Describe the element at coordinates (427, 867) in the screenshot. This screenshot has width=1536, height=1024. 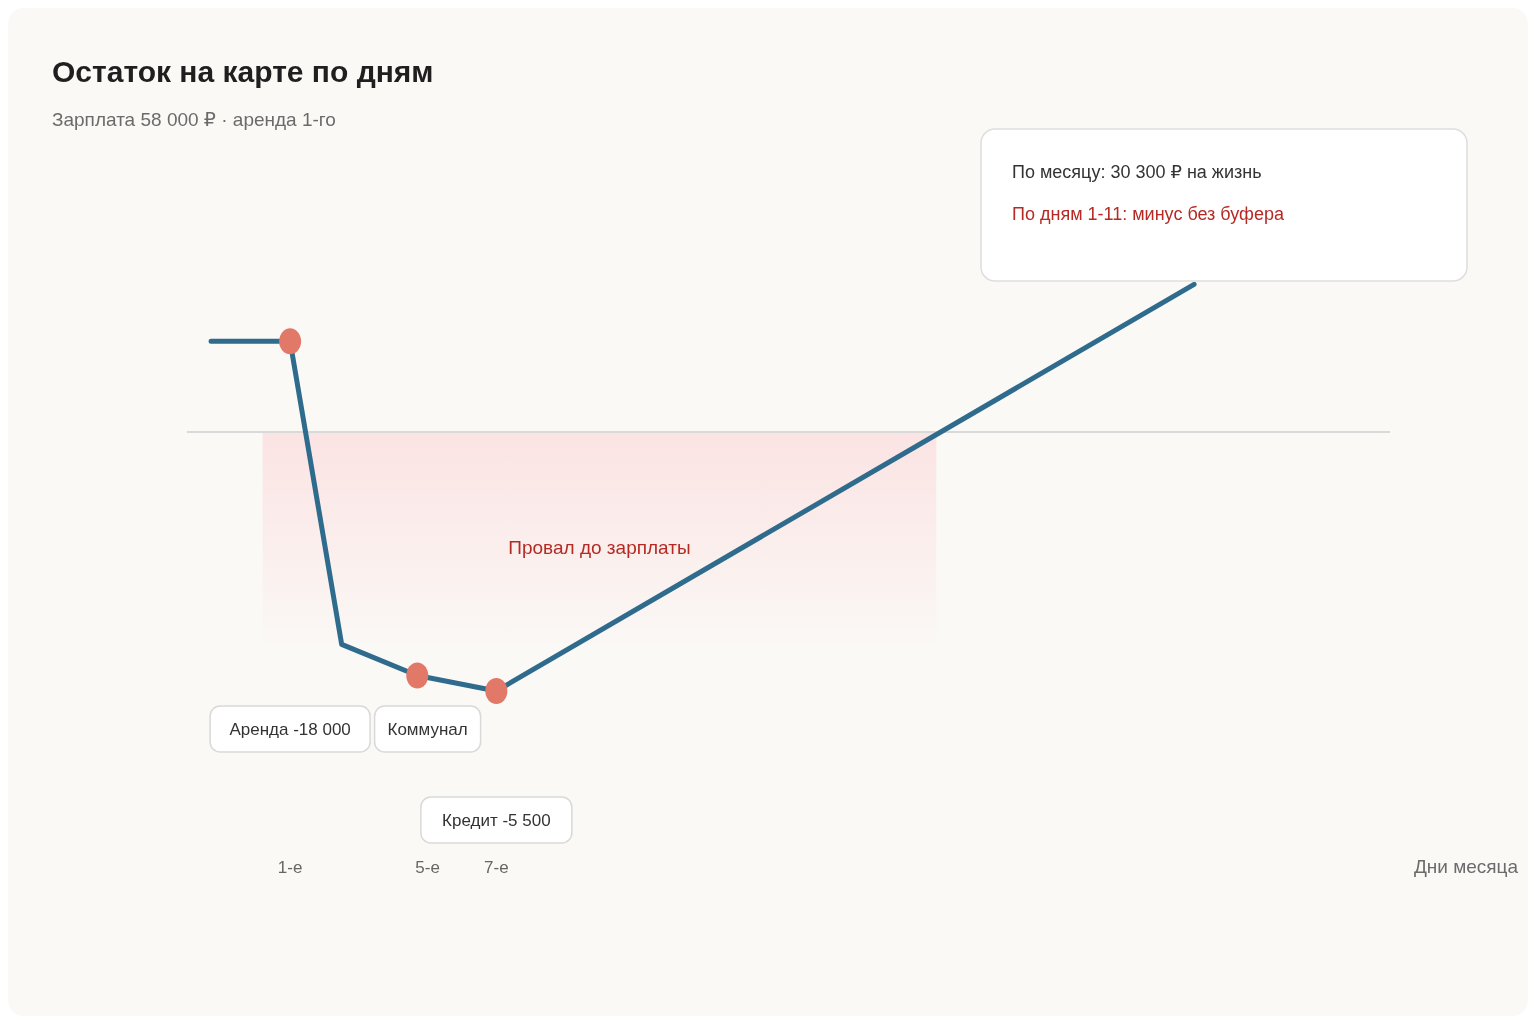
I see `x-tick-label: 5-е` at that location.